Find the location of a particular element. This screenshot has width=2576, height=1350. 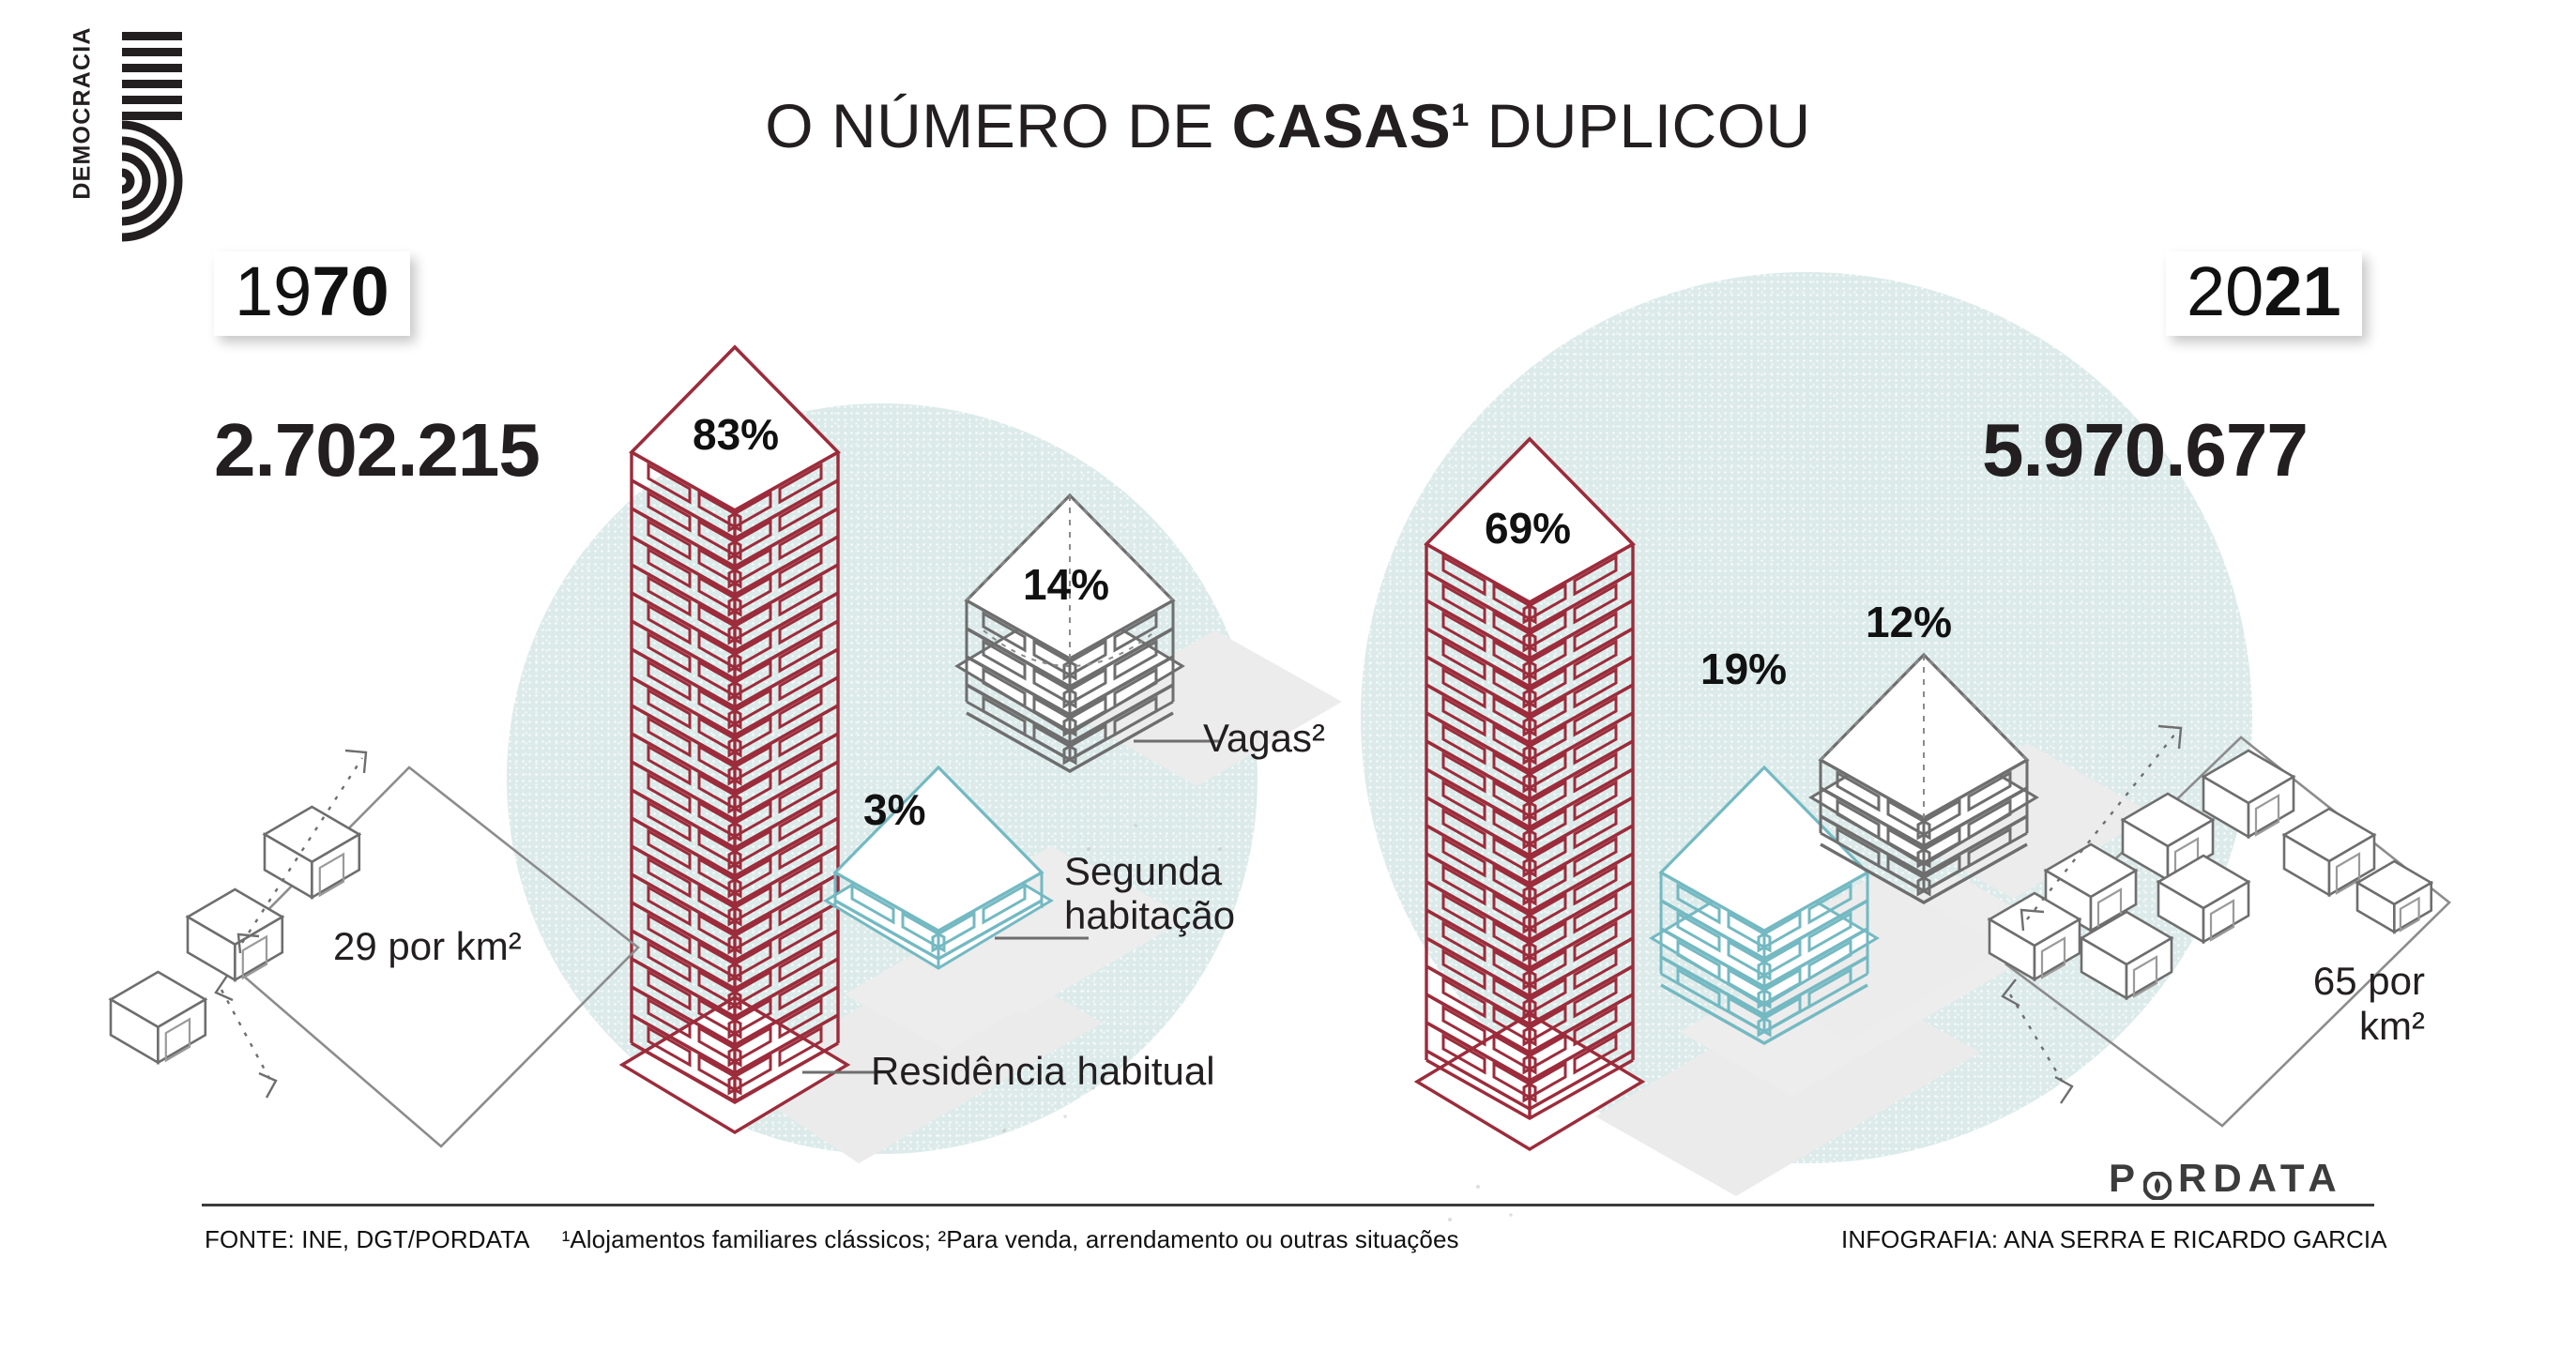

footer-credit: INFOGRAFIA: ANA SERRA E RICARDO GARCIA is located at coordinates (2114, 1239).